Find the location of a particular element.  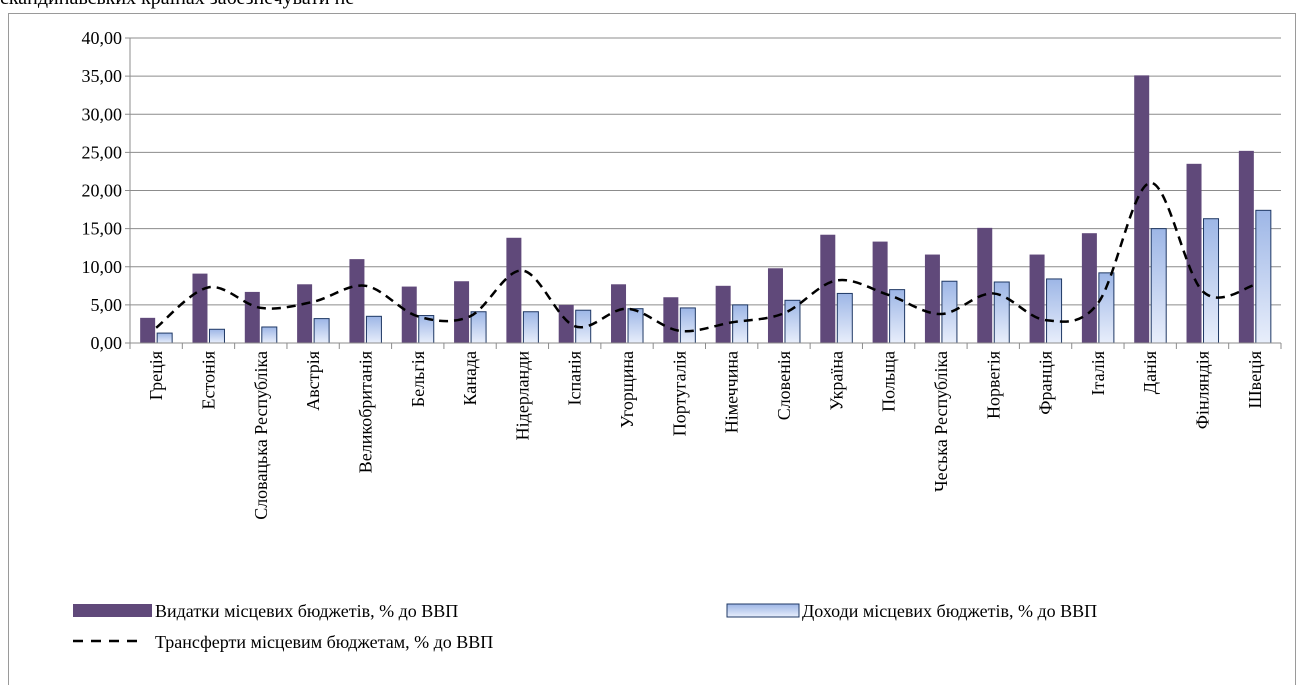

y-tick-label: 10,00 is located at coordinates (102, 267).